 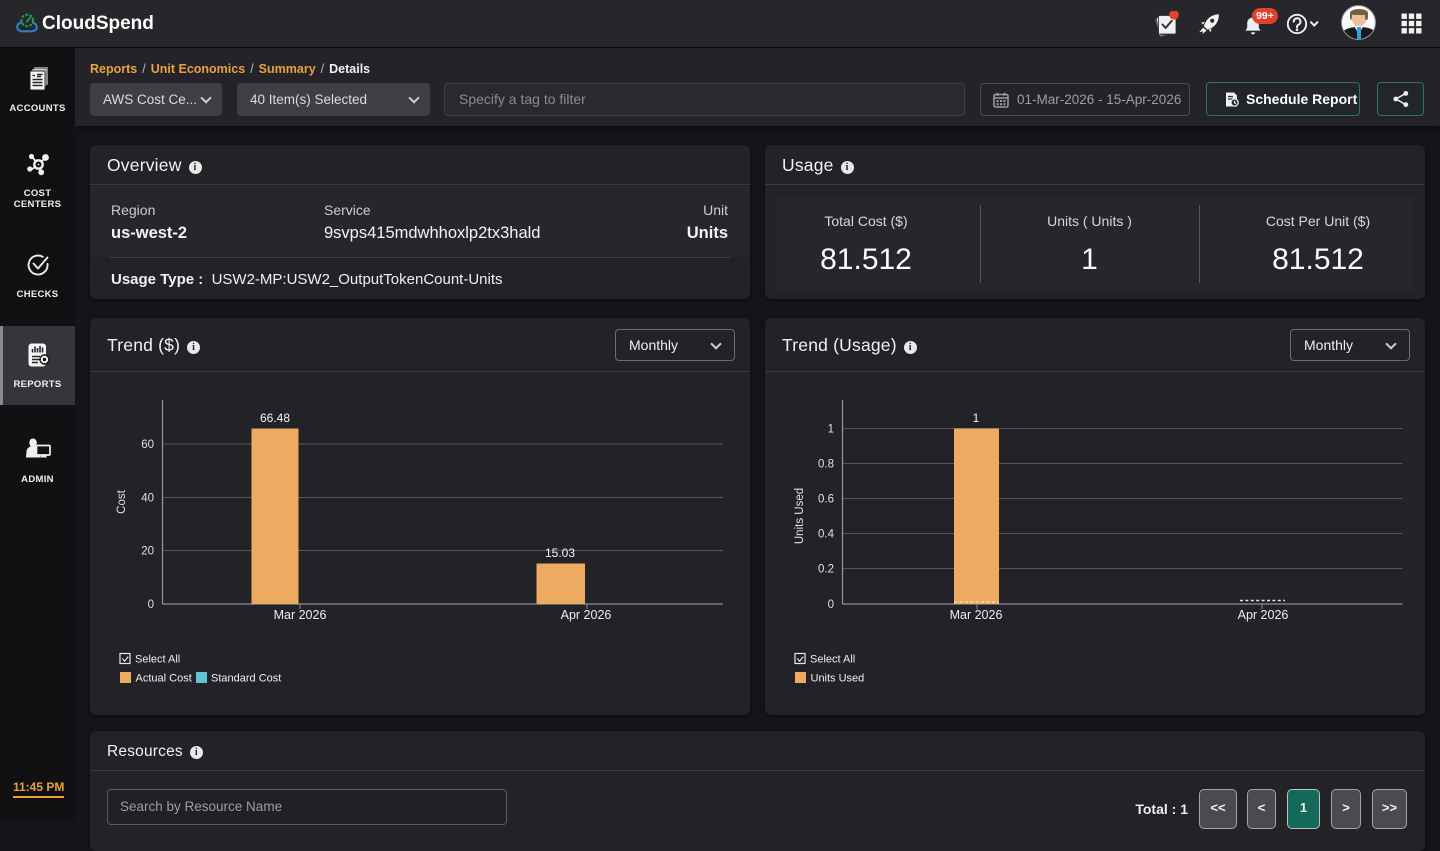 What do you see at coordinates (246, 679) in the screenshot?
I see `svg-text: Standard Cost` at bounding box center [246, 679].